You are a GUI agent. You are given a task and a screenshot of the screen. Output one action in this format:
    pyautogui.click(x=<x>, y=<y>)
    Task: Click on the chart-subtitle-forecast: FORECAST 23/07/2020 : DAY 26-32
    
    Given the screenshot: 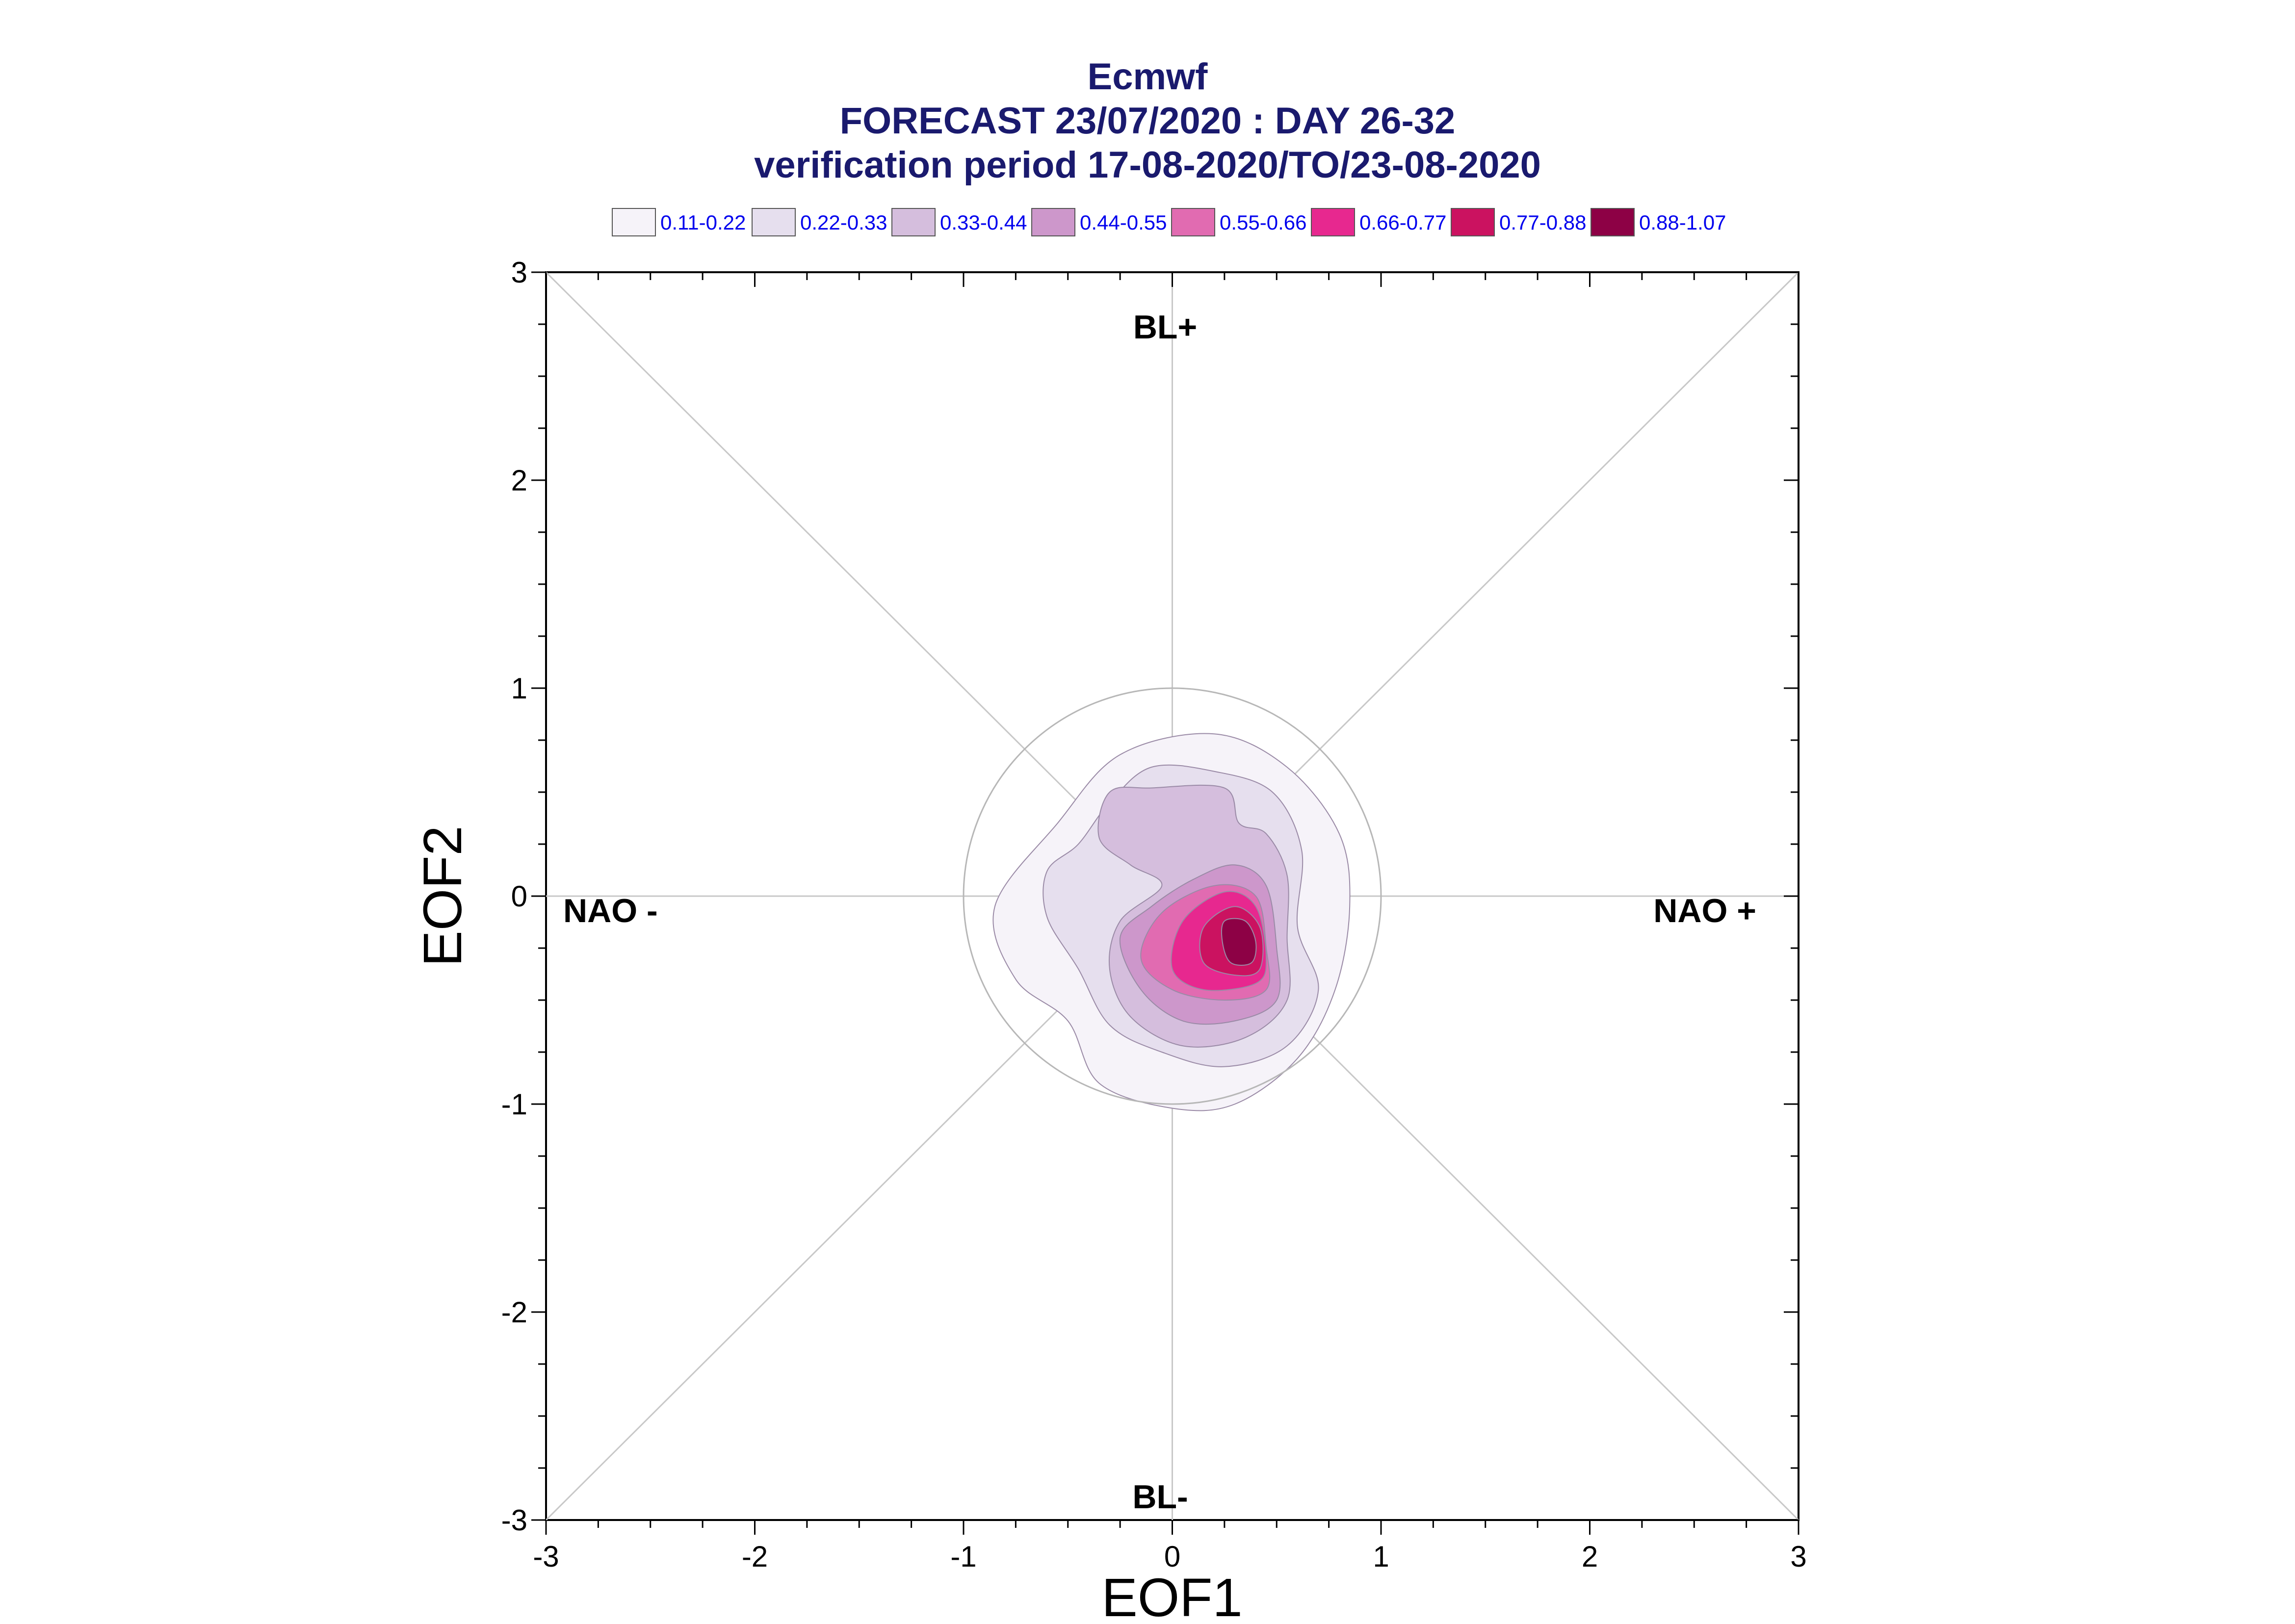 What is the action you would take?
    pyautogui.click(x=1148, y=121)
    